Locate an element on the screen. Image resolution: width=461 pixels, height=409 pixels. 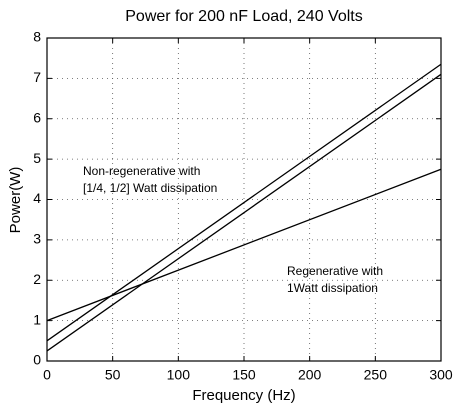
x-tick-label: 150 is located at coordinates (244, 375).